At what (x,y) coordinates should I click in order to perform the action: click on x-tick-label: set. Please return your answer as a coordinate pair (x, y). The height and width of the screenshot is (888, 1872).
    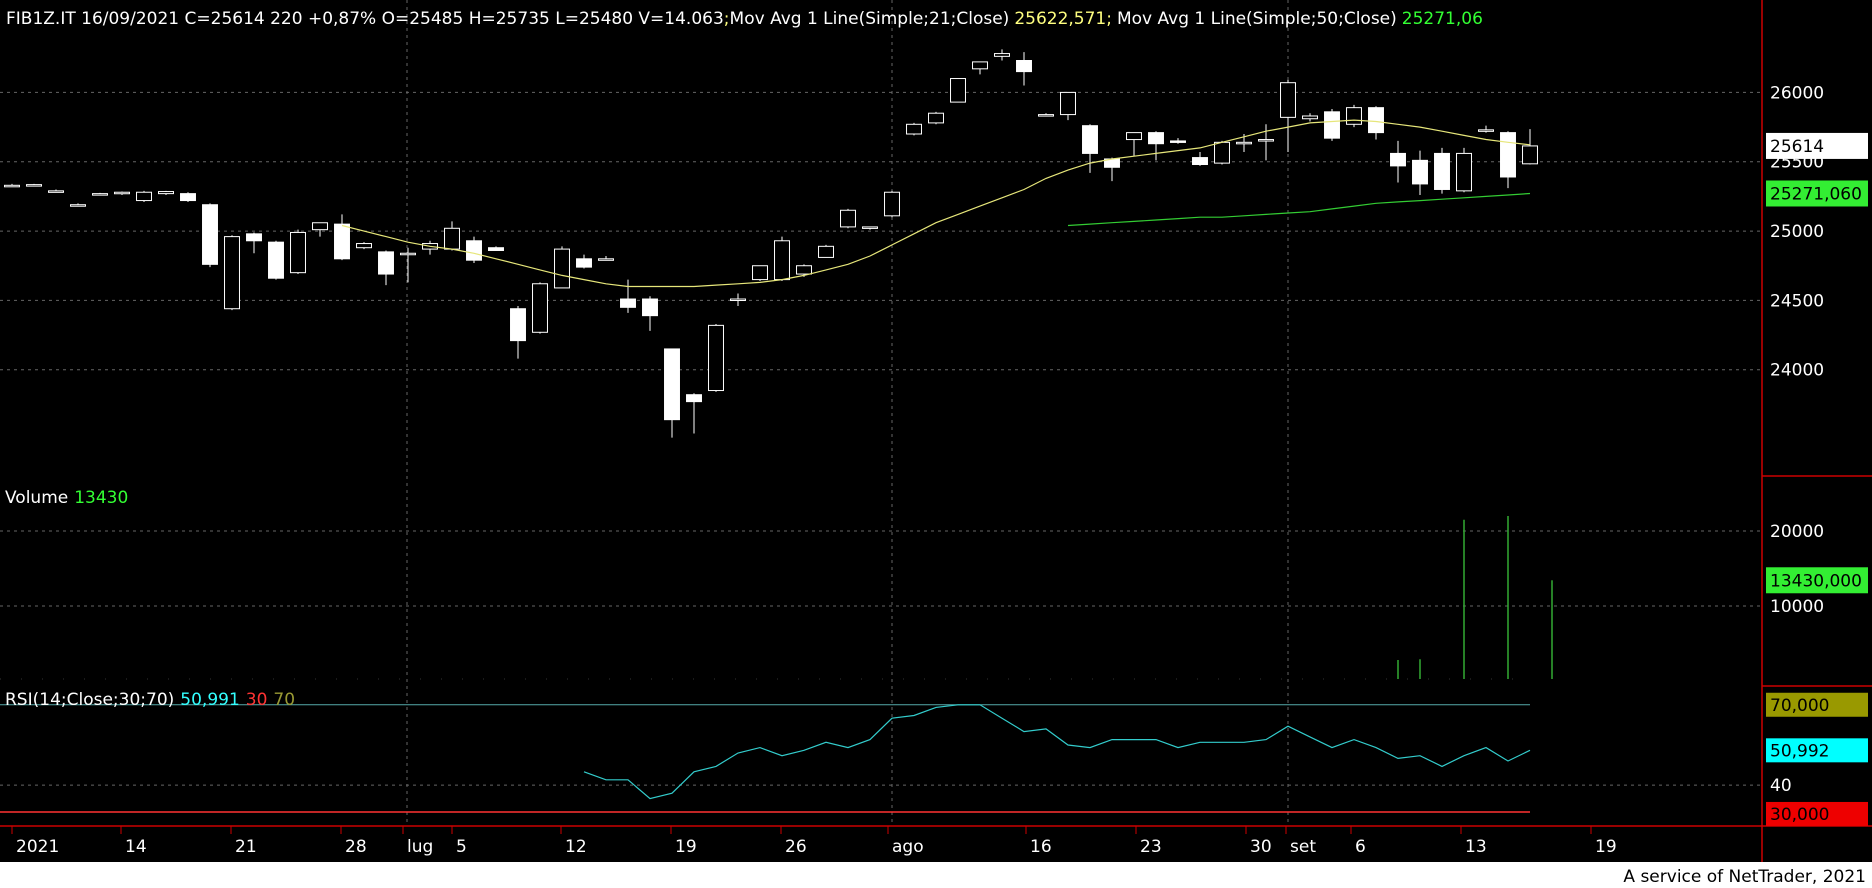
    Looking at the image, I should click on (1303, 847).